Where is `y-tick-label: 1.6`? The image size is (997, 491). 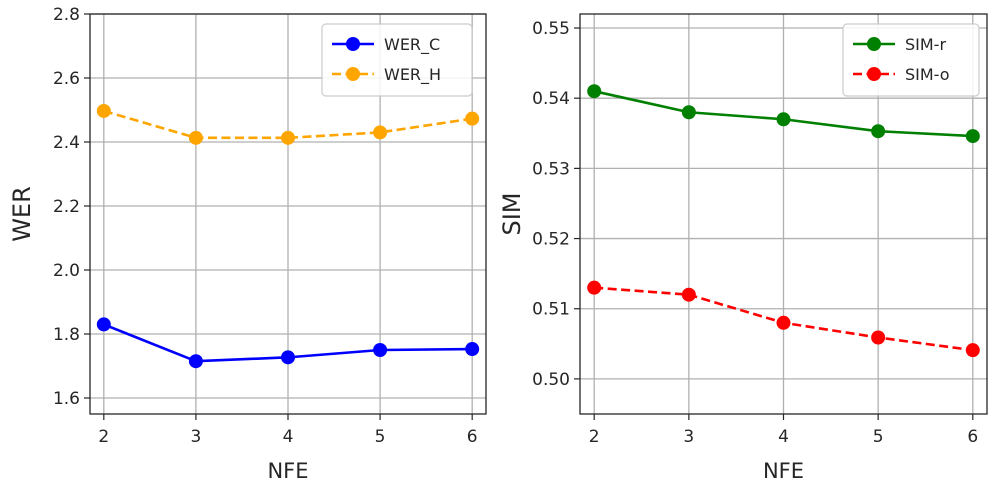 y-tick-label: 1.6 is located at coordinates (66, 399).